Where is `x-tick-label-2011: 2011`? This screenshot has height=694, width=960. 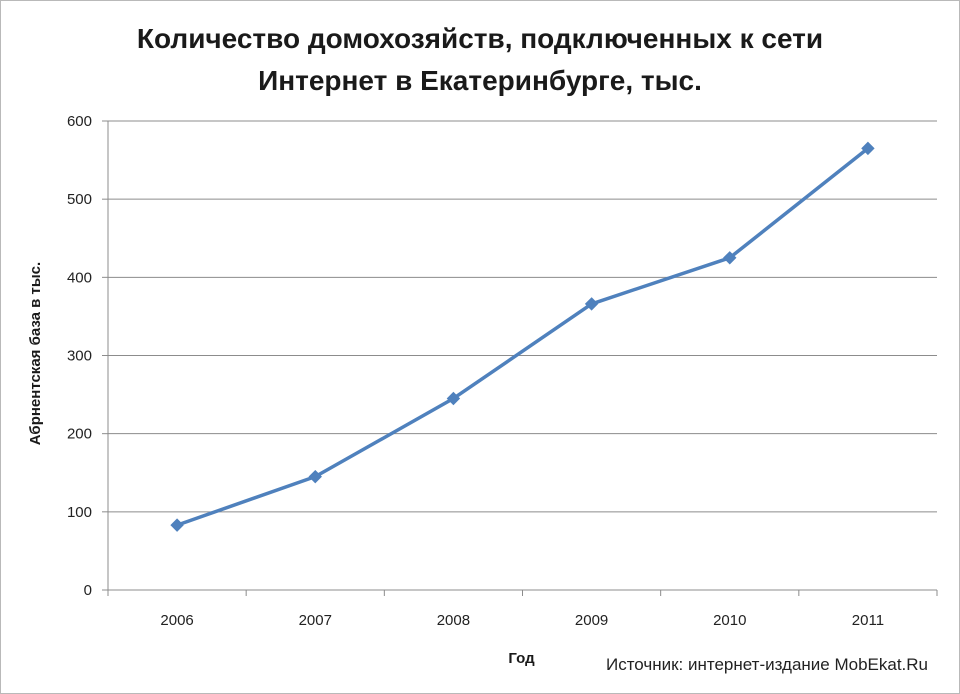 x-tick-label-2011: 2011 is located at coordinates (868, 620).